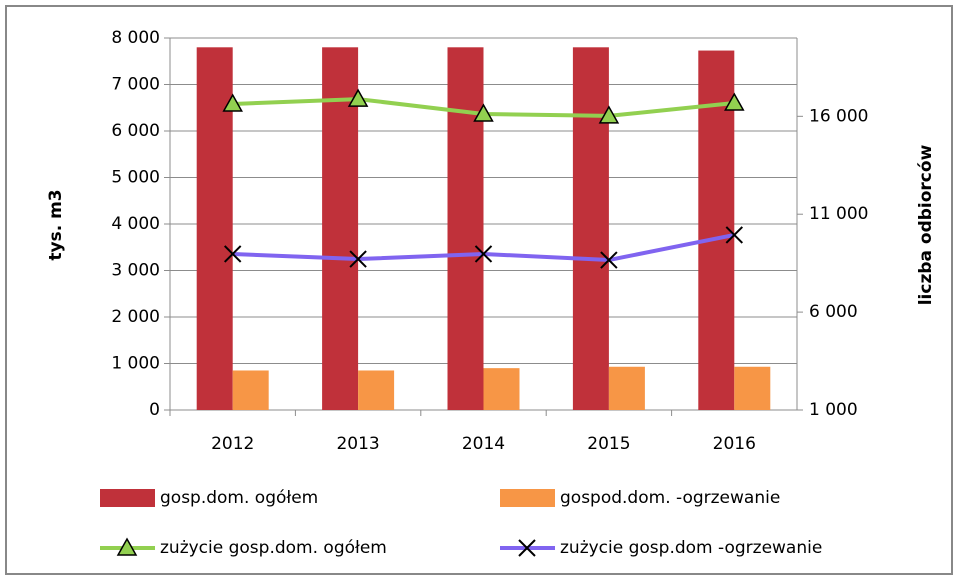  I want to click on y2-axis-title: liczba odbiorców, so click(926, 224).